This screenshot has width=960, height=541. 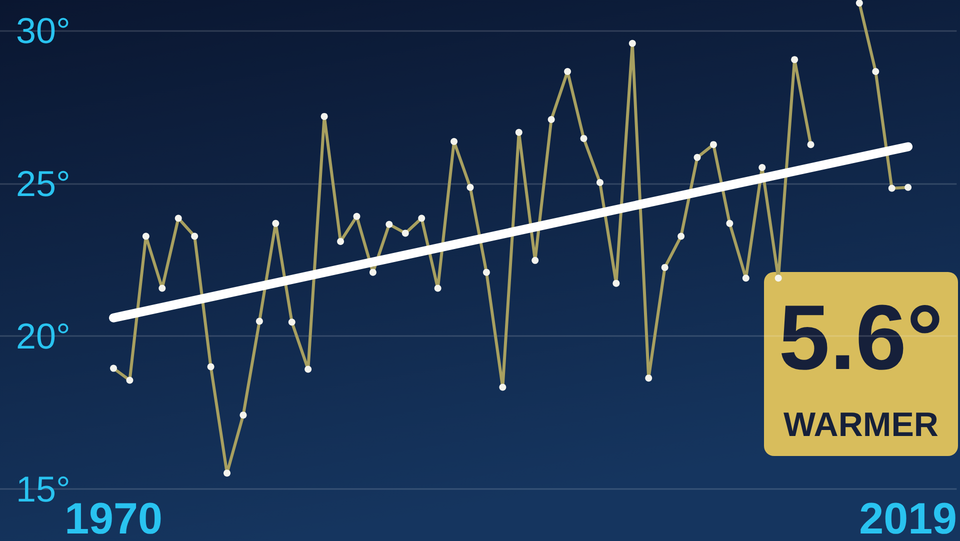 What do you see at coordinates (908, 517) in the screenshot?
I see `x-tick-label: 2019` at bounding box center [908, 517].